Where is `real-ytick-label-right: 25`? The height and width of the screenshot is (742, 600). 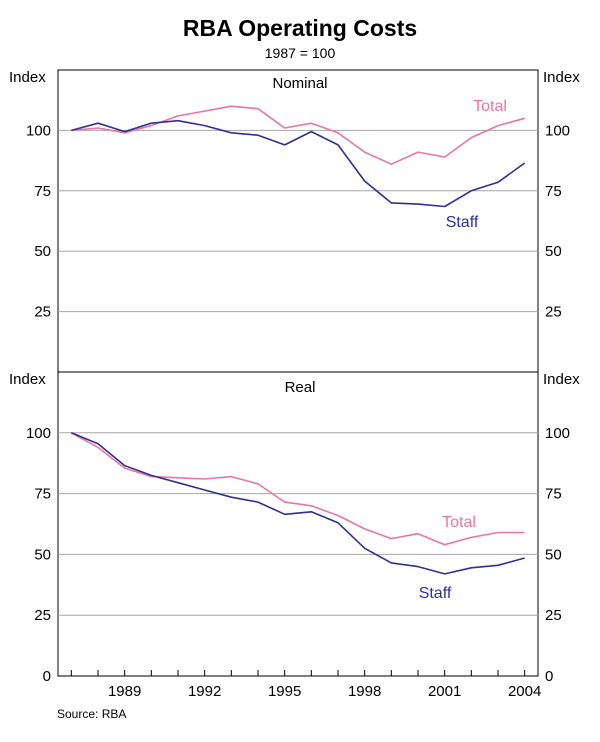 real-ytick-label-right: 25 is located at coordinates (553, 615).